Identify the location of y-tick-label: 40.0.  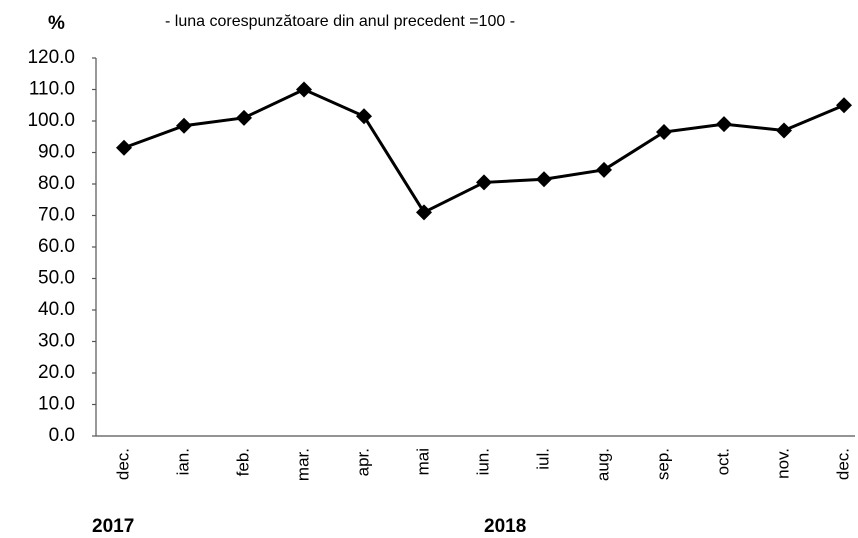
(56, 309).